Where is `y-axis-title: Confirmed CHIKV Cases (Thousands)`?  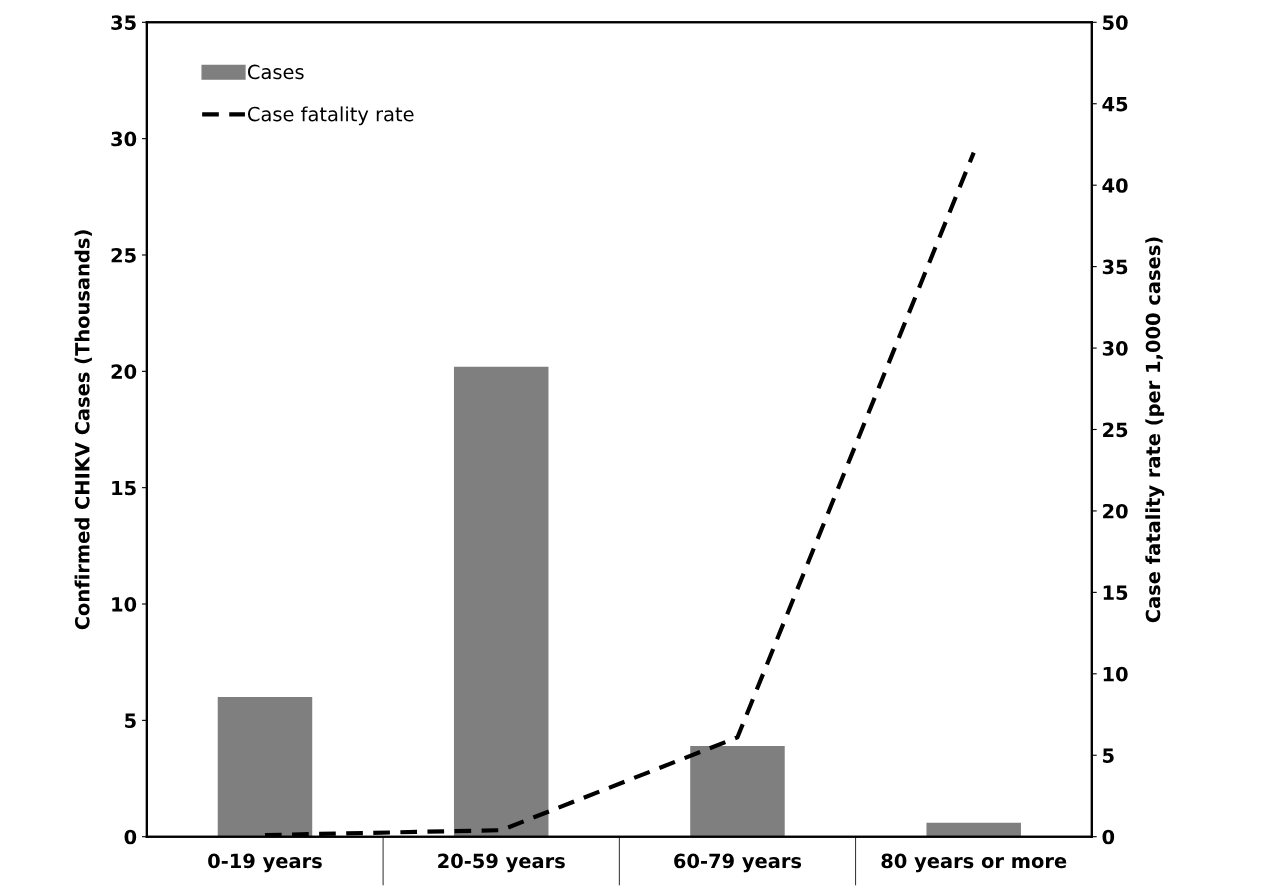
y-axis-title: Confirmed CHIKV Cases (Thousands) is located at coordinates (83, 430).